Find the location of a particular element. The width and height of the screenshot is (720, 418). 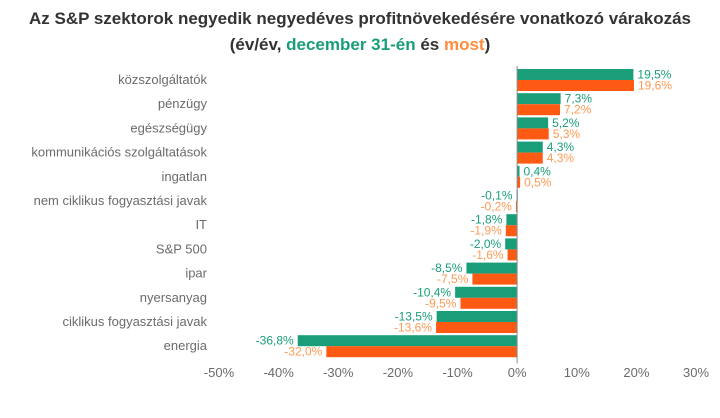

x-tick-label: 0% is located at coordinates (517, 372).